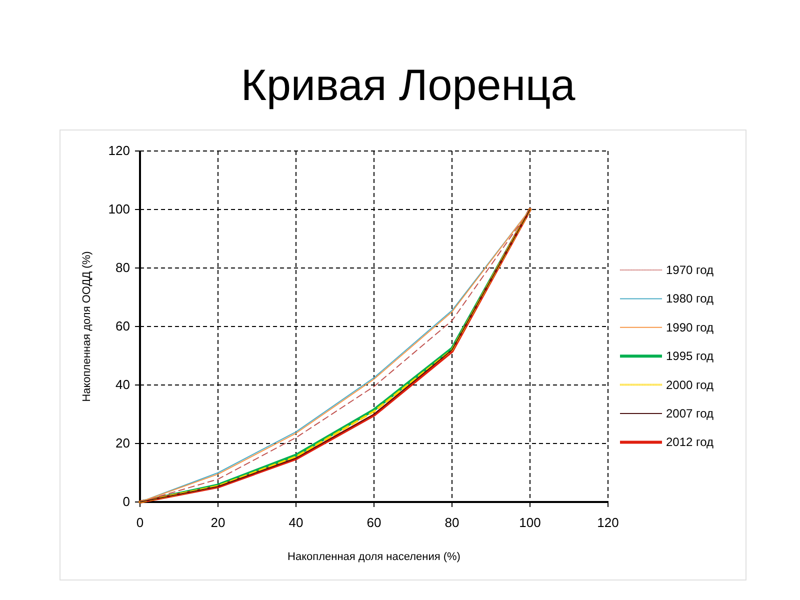 The width and height of the screenshot is (800, 600). Describe the element at coordinates (218, 522) in the screenshot. I see `x-tick-label: 20` at that location.